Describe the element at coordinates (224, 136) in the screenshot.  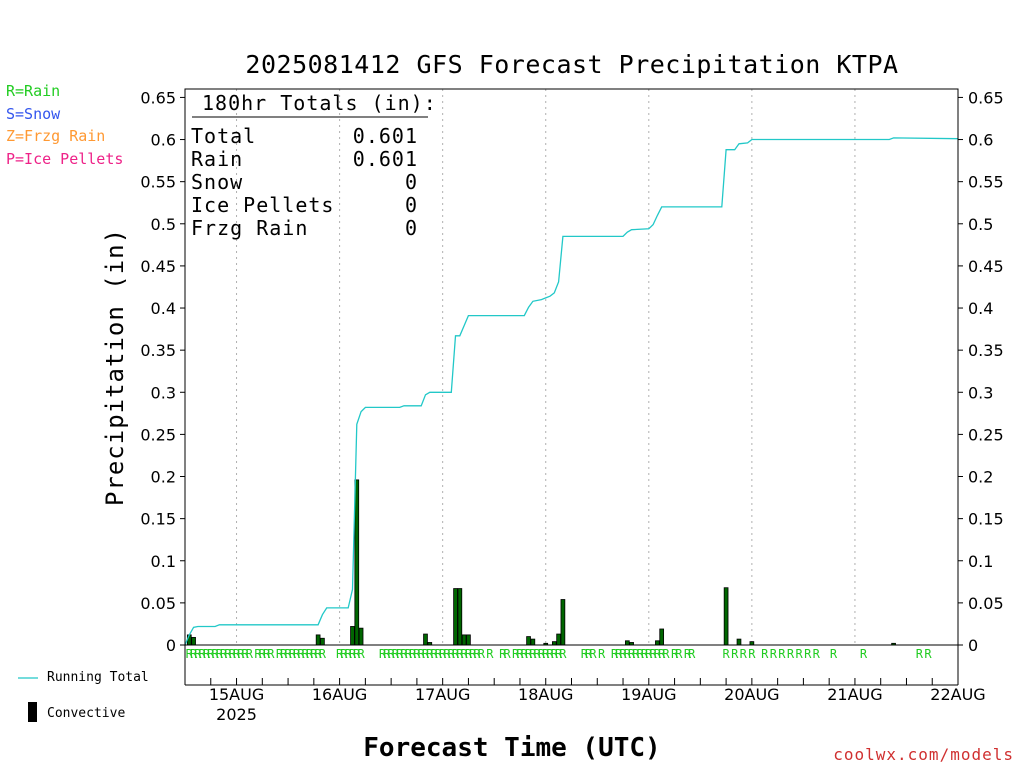
I see `total-label: Total` at that location.